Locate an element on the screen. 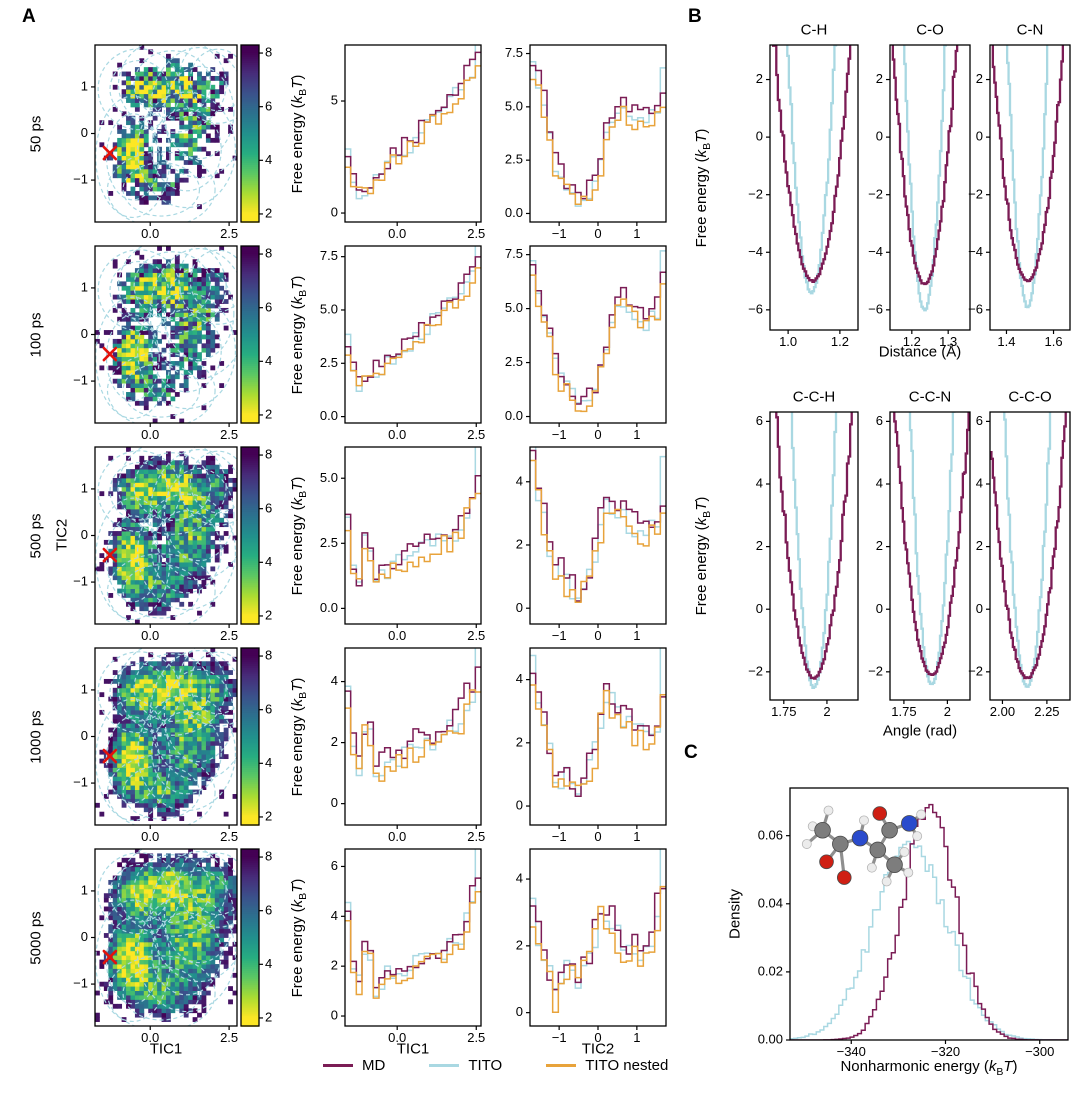  legend-item-tito: TITO is located at coordinates (465, 1065).